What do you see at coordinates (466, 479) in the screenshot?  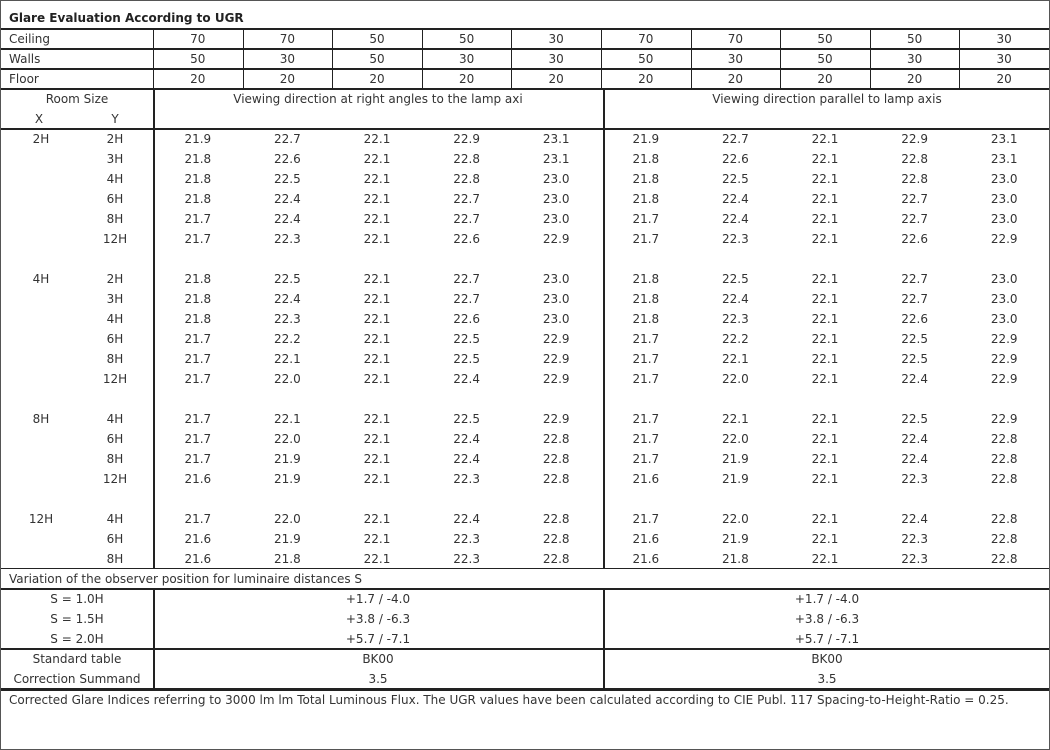 I see `ugr-value: 22.3` at bounding box center [466, 479].